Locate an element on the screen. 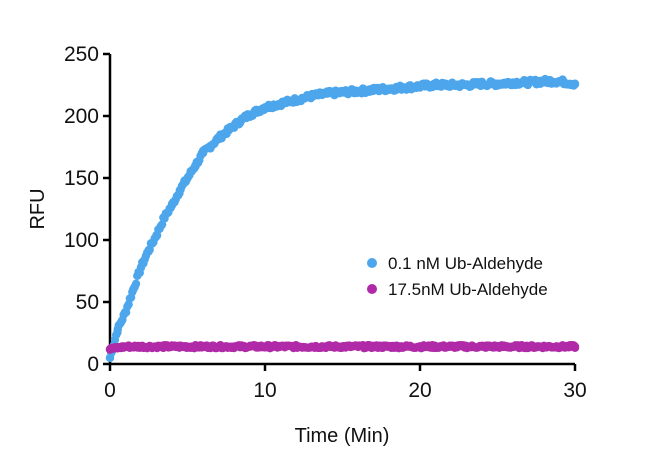 Image resolution: width=650 pixels, height=463 pixels. y-tick-label: 250 is located at coordinates (81, 54).